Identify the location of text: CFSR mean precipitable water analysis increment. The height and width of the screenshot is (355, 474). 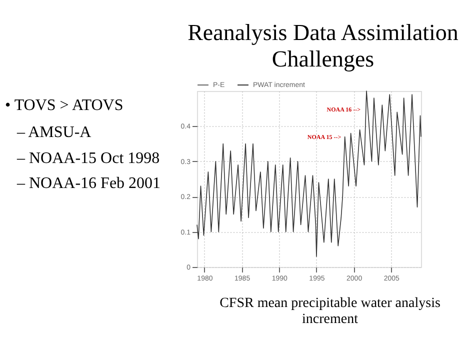
(330, 312).